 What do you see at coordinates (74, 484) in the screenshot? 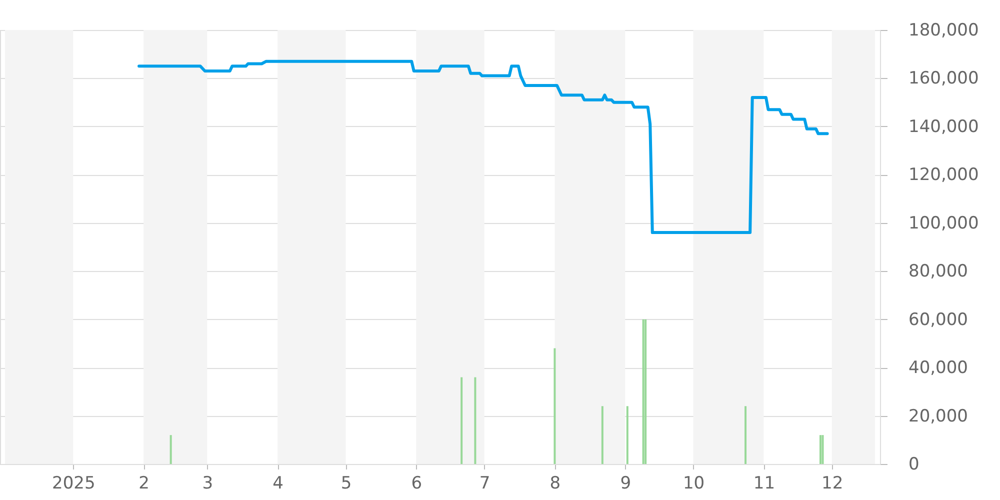
I see `x-tick-label: 2025` at bounding box center [74, 484].